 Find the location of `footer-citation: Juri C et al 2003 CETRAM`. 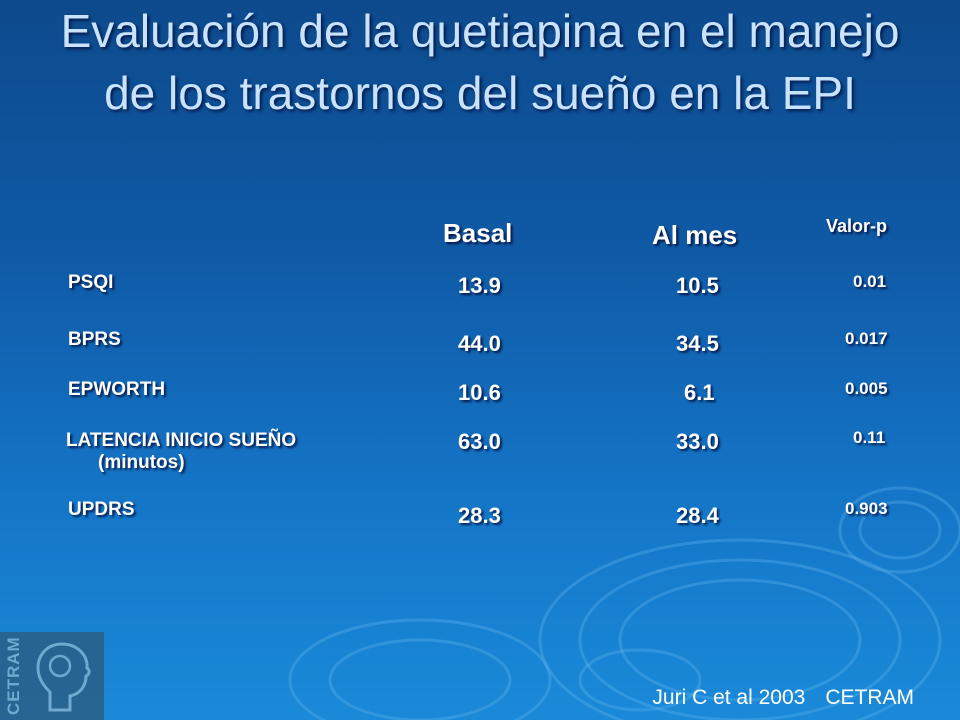

footer-citation: Juri C et al 2003 CETRAM is located at coordinates (773, 698).